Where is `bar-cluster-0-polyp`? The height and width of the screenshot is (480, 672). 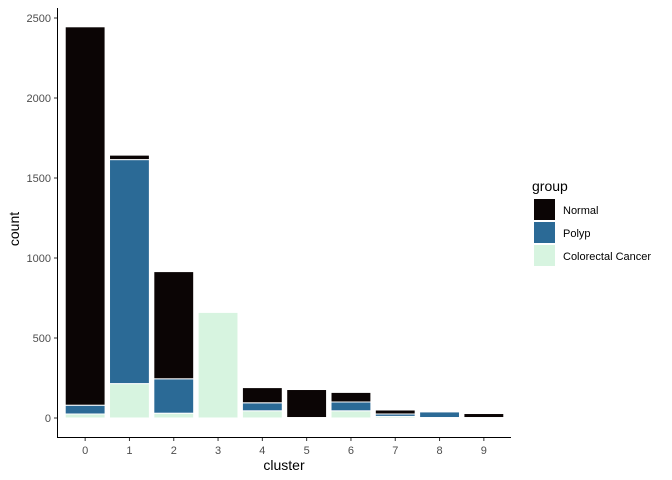 bar-cluster-0-polyp is located at coordinates (85, 409).